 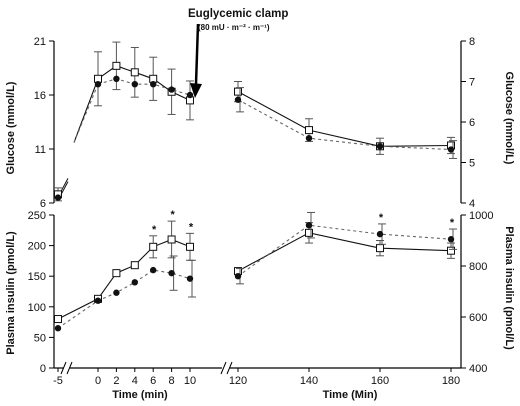 I want to click on insulin-right-series-0-line, so click(x=344, y=252).